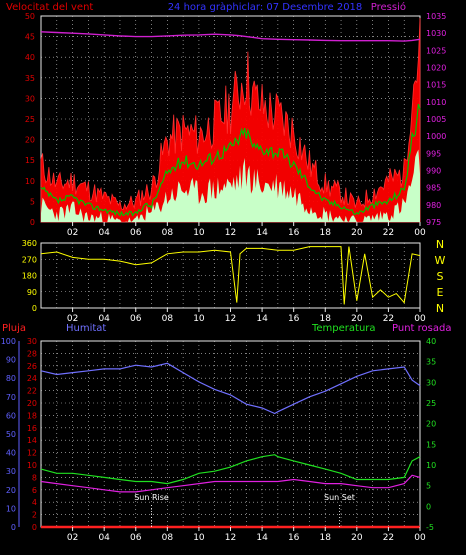 The height and width of the screenshot is (555, 466). I want to click on pressure-line, so click(230, 36).